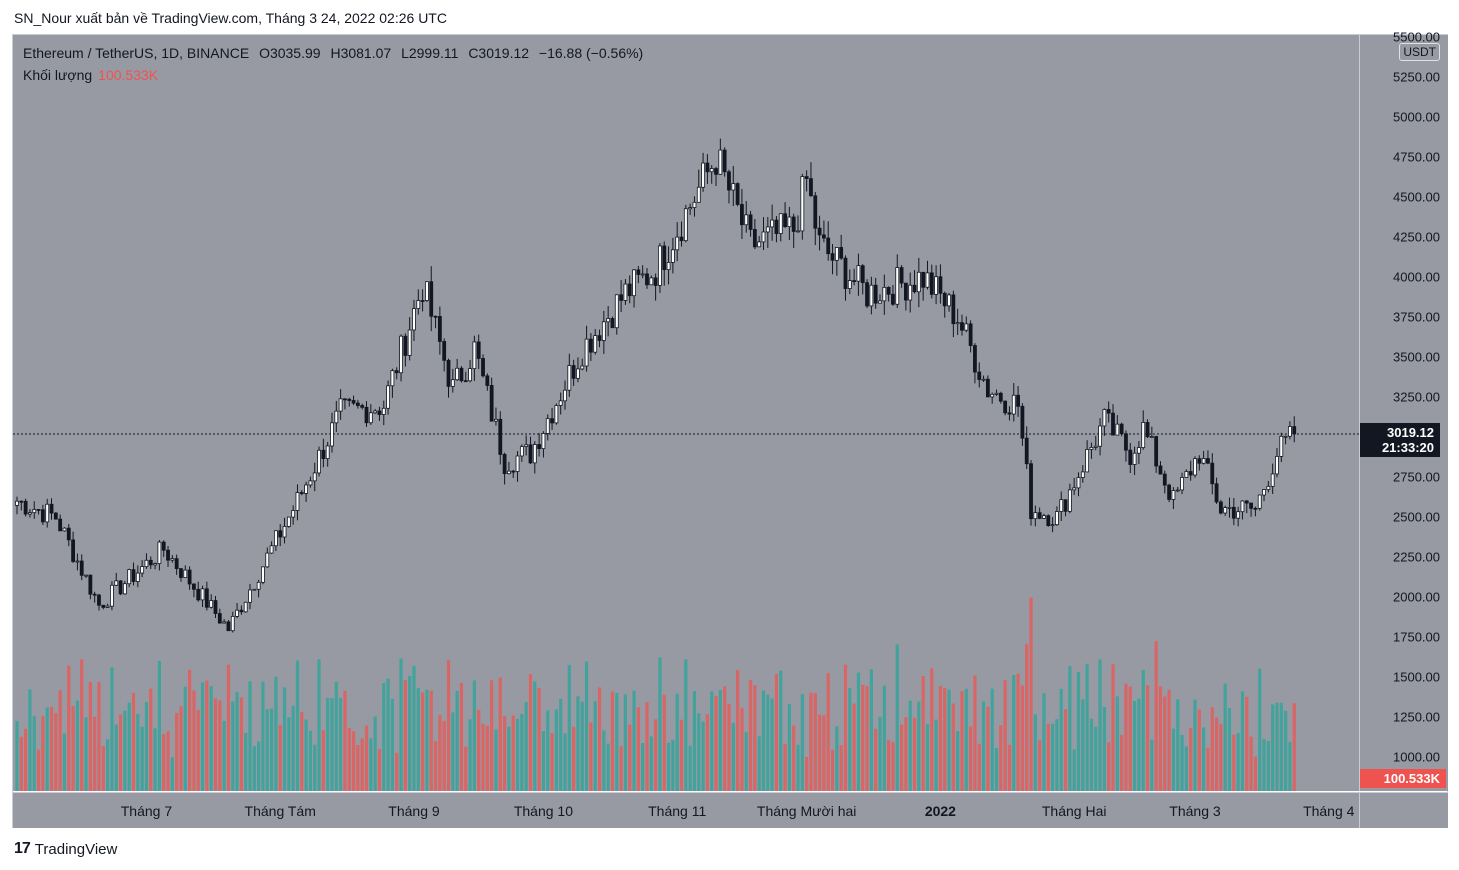  What do you see at coordinates (1419, 52) in the screenshot?
I see `currency-button: USDT` at bounding box center [1419, 52].